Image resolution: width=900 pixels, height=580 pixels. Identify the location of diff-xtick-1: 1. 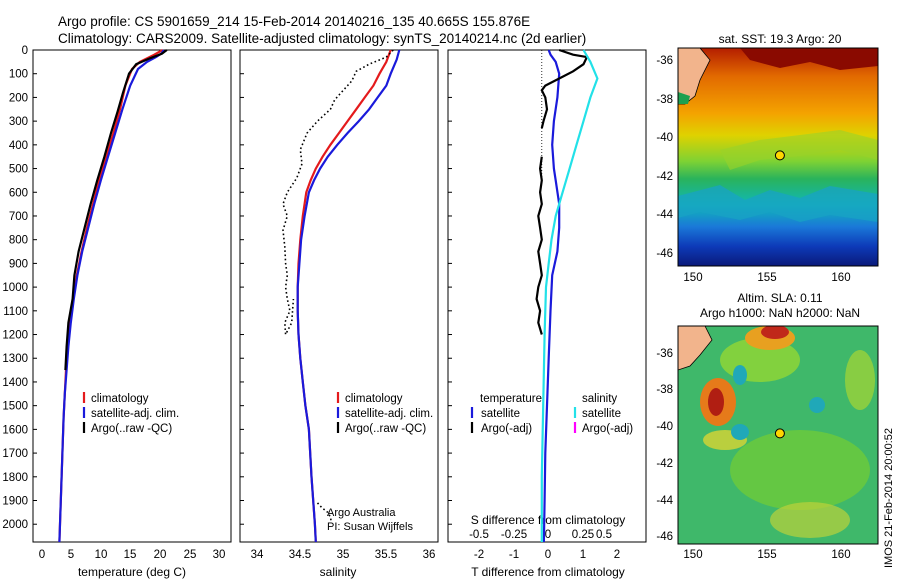
(583, 555).